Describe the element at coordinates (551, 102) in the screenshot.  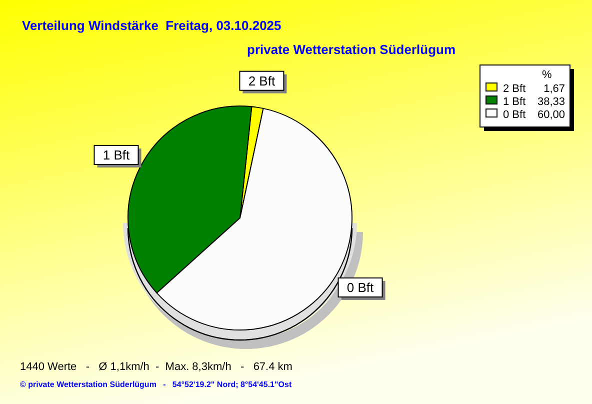
I see `data-label: 38,33` at that location.